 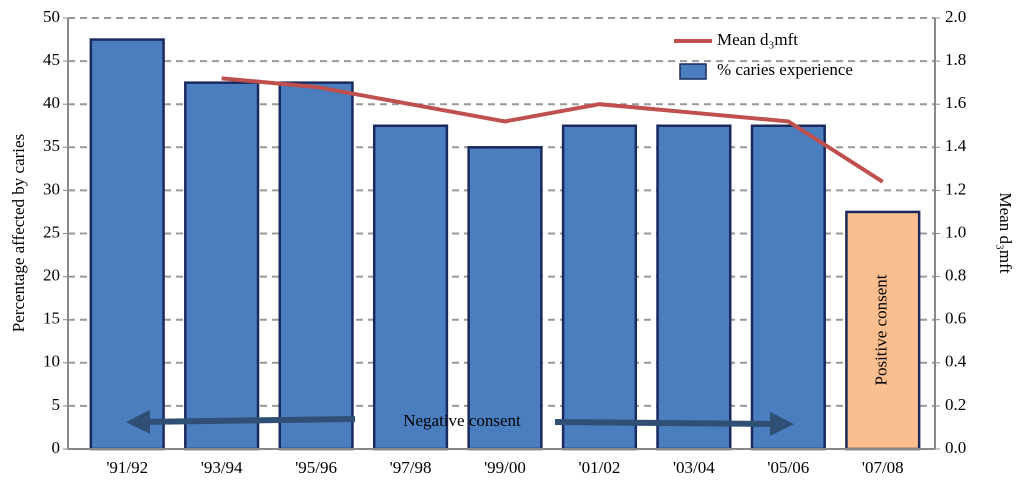 What do you see at coordinates (51, 102) in the screenshot?
I see `y-tick-label: 40` at bounding box center [51, 102].